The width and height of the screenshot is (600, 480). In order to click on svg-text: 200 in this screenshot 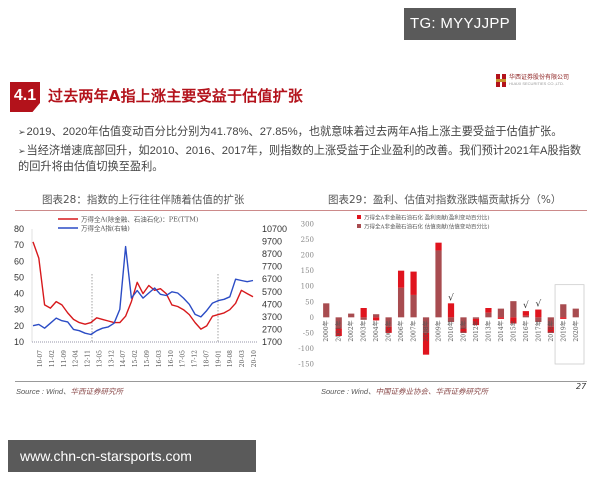, I will do `click(307, 256)`.